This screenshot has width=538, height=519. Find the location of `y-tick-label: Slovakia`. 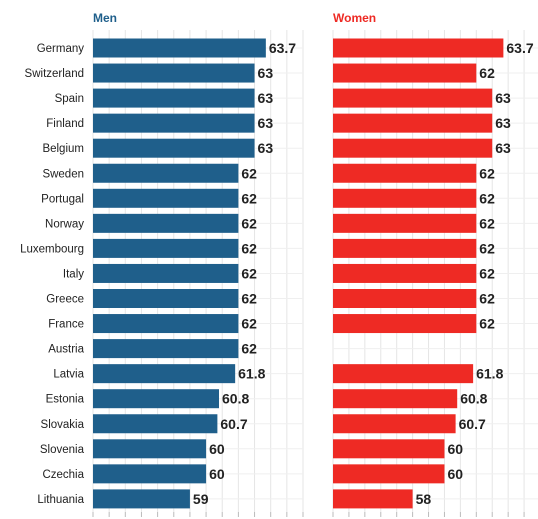

y-tick-label: Slovakia is located at coordinates (63, 425).